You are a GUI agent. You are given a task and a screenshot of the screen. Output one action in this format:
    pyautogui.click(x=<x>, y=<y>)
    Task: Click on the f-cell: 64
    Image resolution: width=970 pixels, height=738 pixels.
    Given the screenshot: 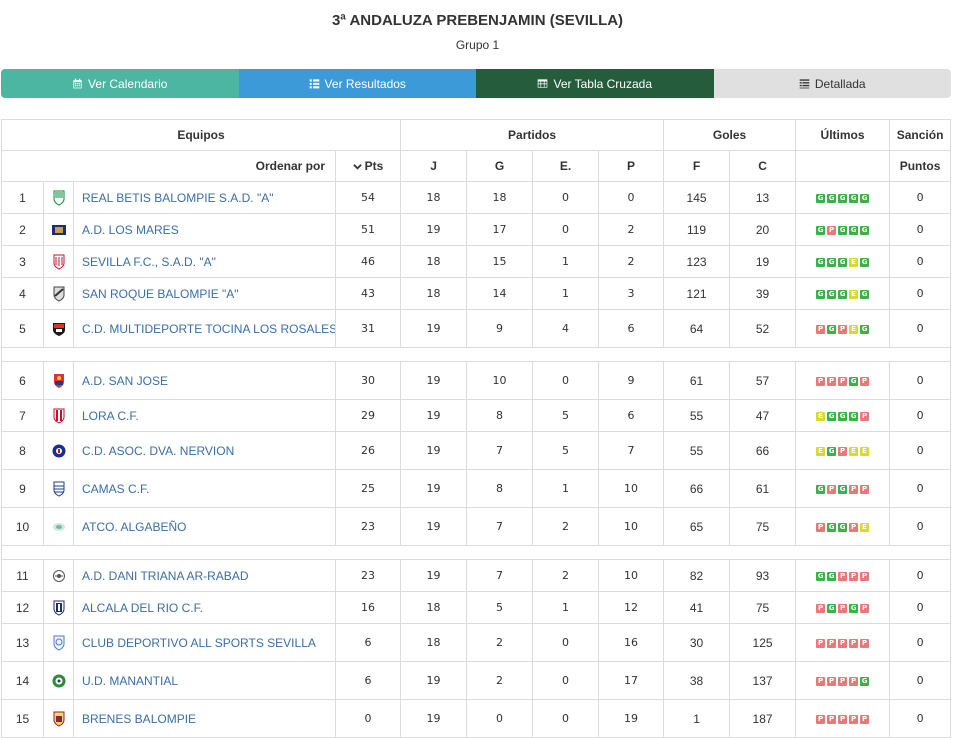 What is the action you would take?
    pyautogui.click(x=697, y=328)
    